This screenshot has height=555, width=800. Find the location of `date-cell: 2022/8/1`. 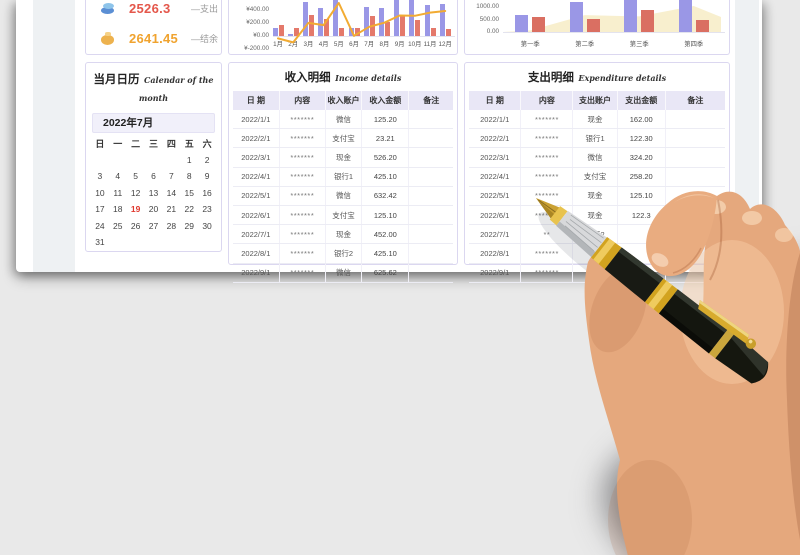

date-cell: 2022/8/1 is located at coordinates (495, 253).